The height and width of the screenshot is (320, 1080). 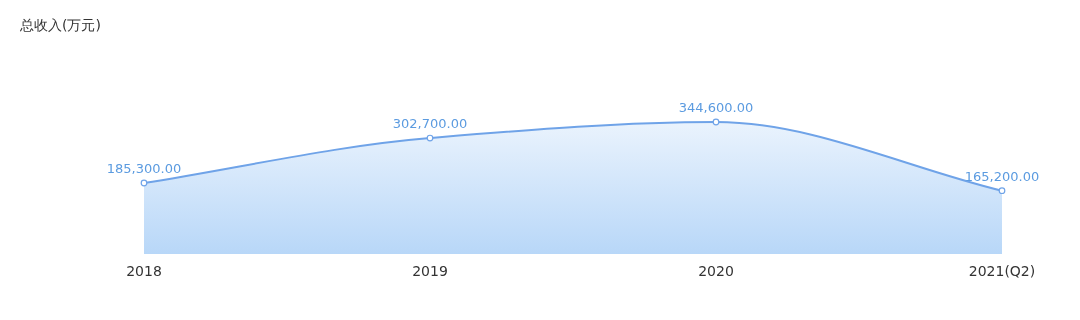 What do you see at coordinates (144, 169) in the screenshot?
I see `data-label: 185,300.00` at bounding box center [144, 169].